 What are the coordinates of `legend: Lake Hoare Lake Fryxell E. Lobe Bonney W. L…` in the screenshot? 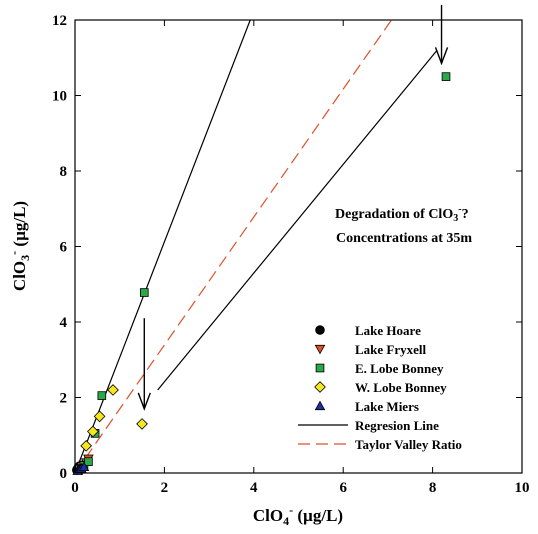 It's located at (380, 387).